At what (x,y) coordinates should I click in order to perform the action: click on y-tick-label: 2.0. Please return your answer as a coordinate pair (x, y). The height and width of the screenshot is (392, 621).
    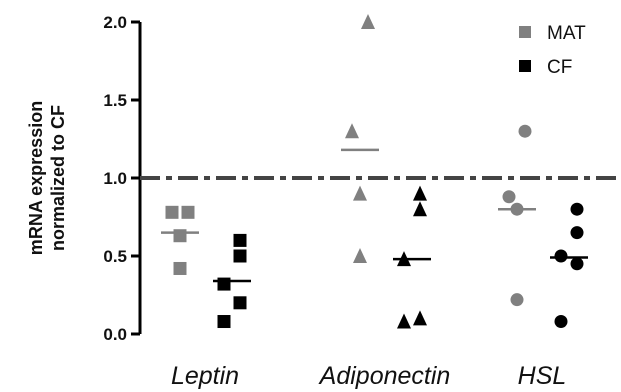
    Looking at the image, I should click on (115, 22).